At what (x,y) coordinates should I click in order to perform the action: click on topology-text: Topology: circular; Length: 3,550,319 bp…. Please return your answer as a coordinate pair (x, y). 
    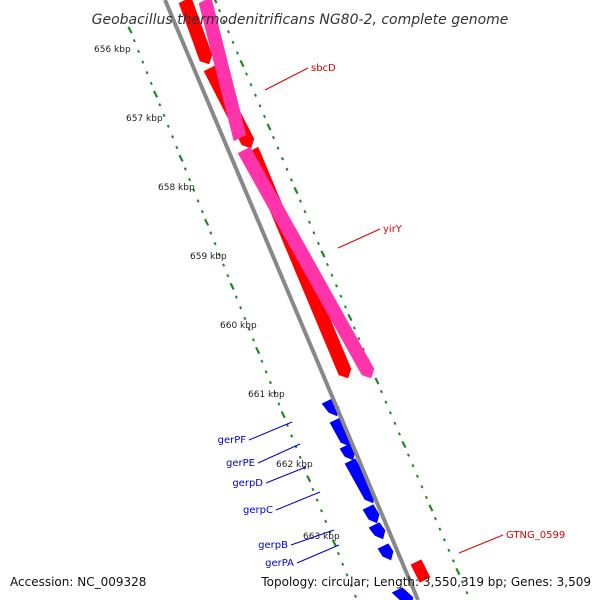
    Looking at the image, I should click on (426, 582).